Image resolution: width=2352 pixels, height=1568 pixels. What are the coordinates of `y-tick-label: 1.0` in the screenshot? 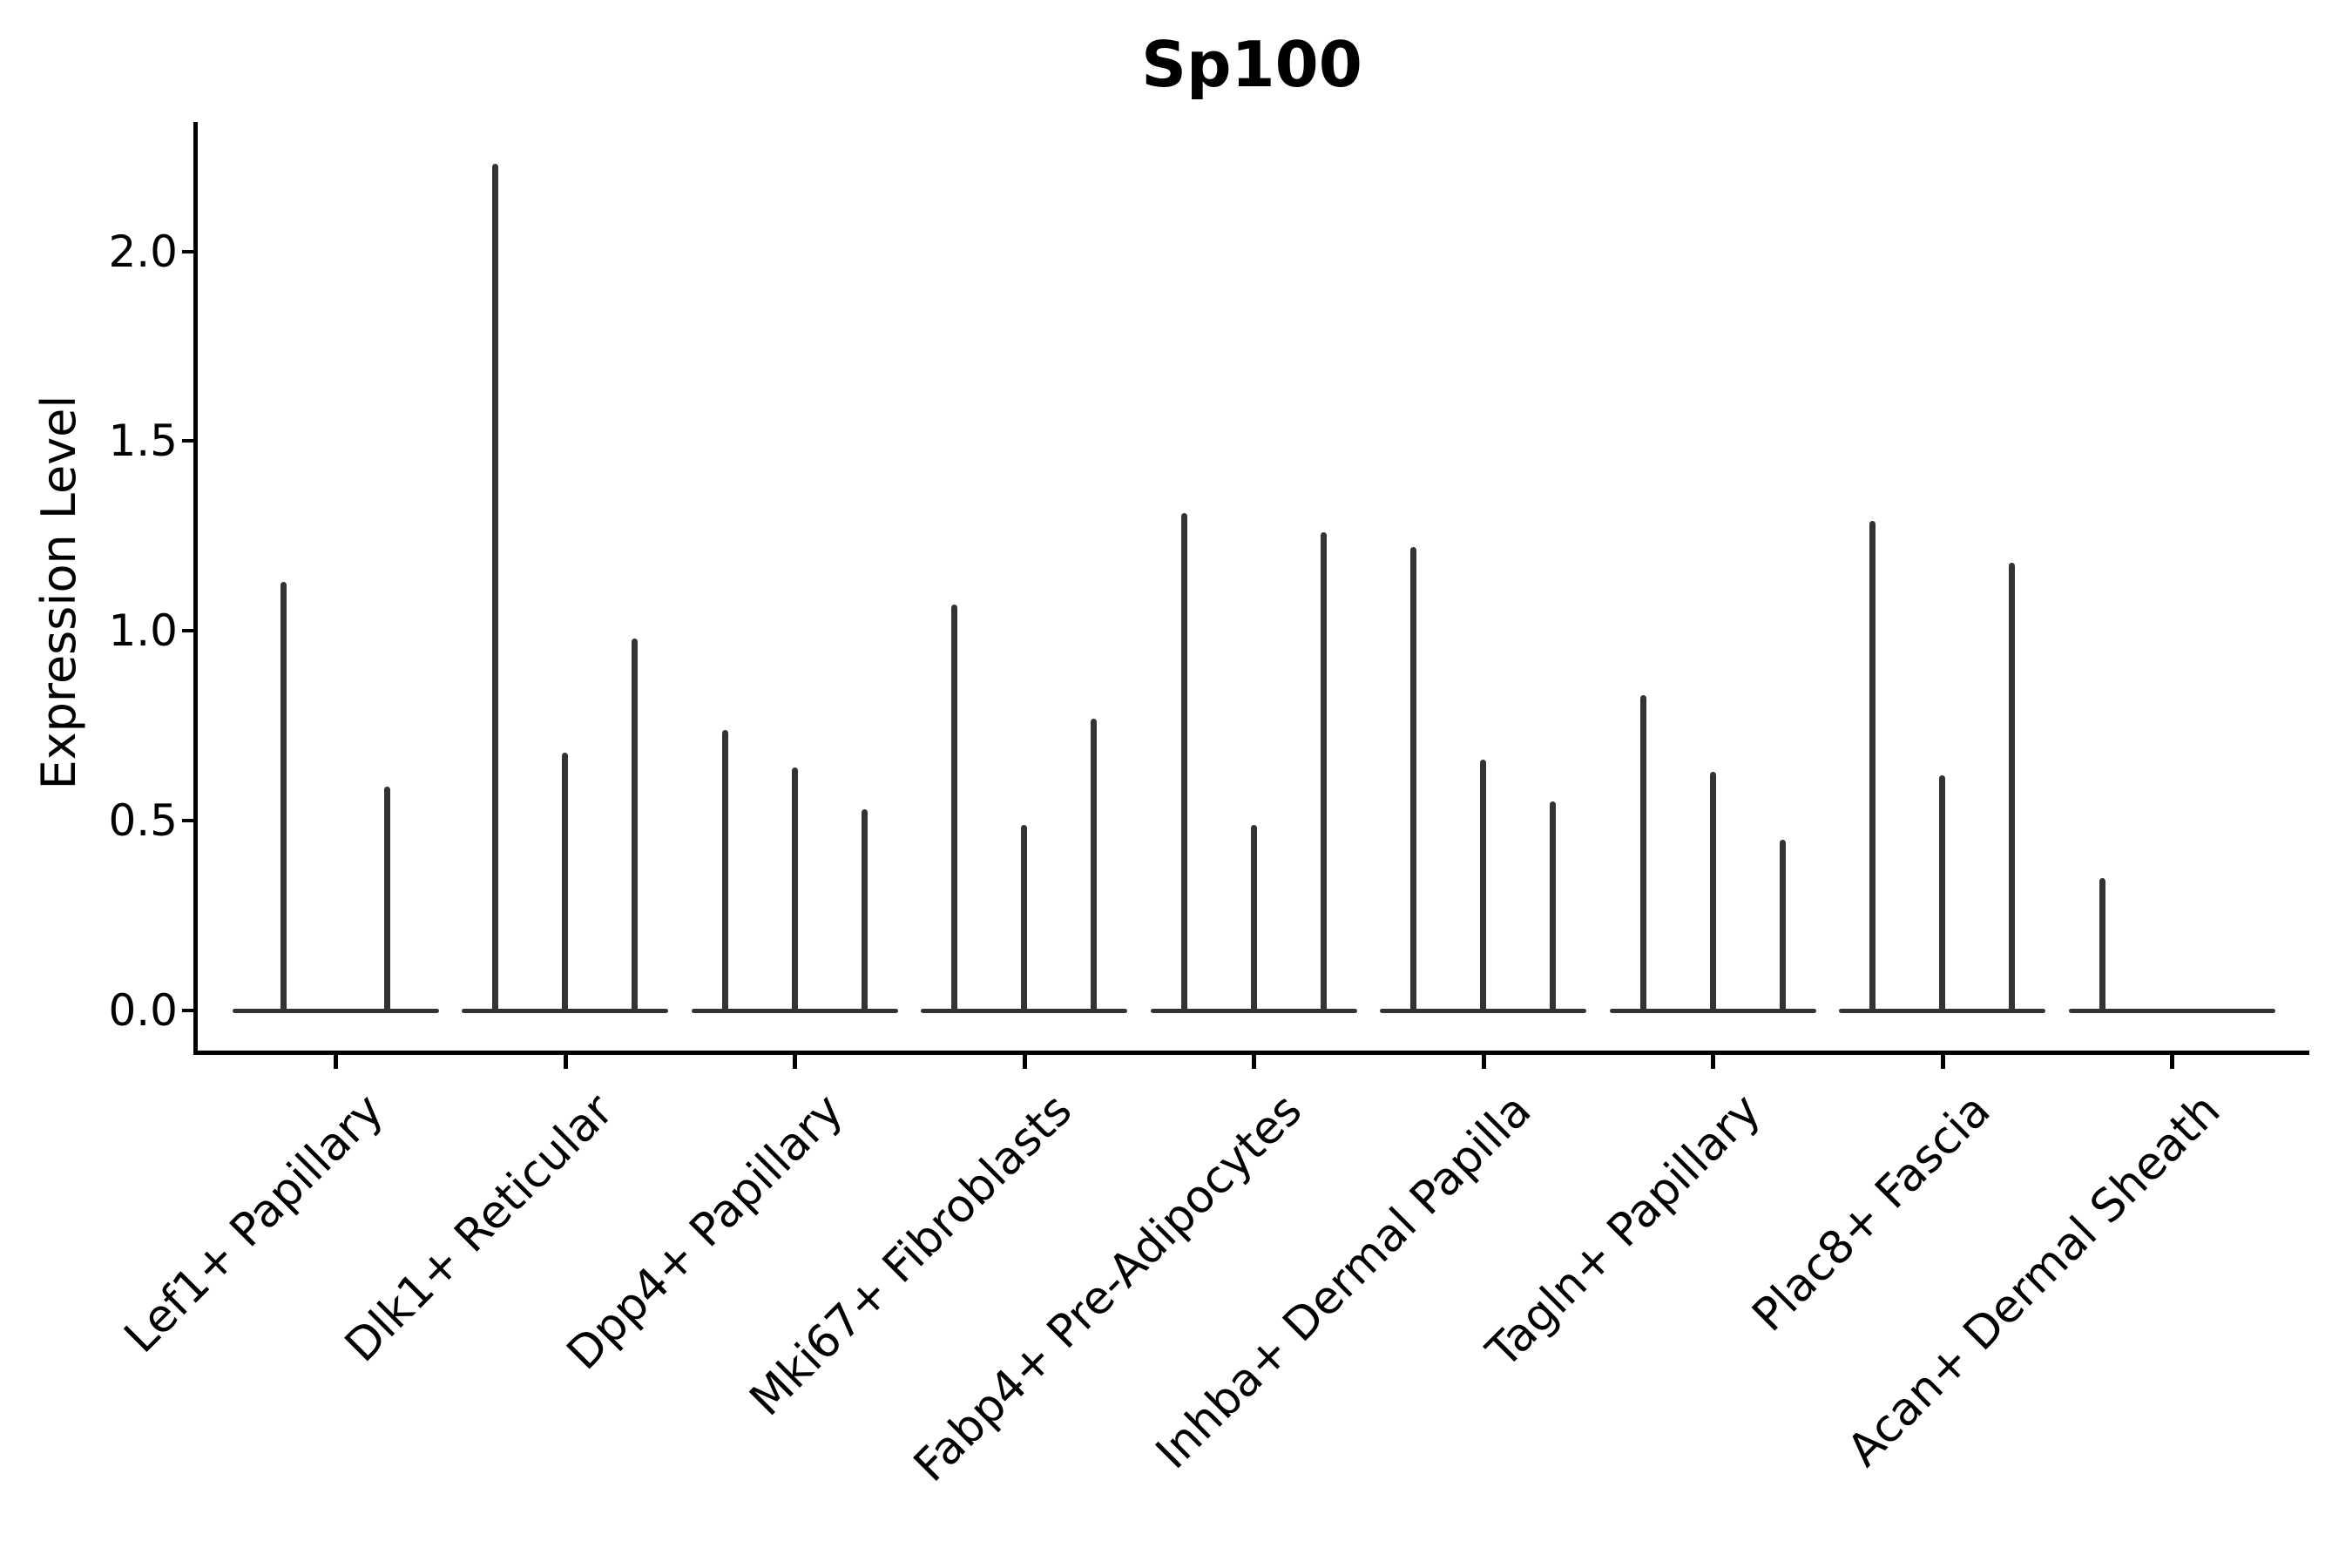 It's located at (143, 631).